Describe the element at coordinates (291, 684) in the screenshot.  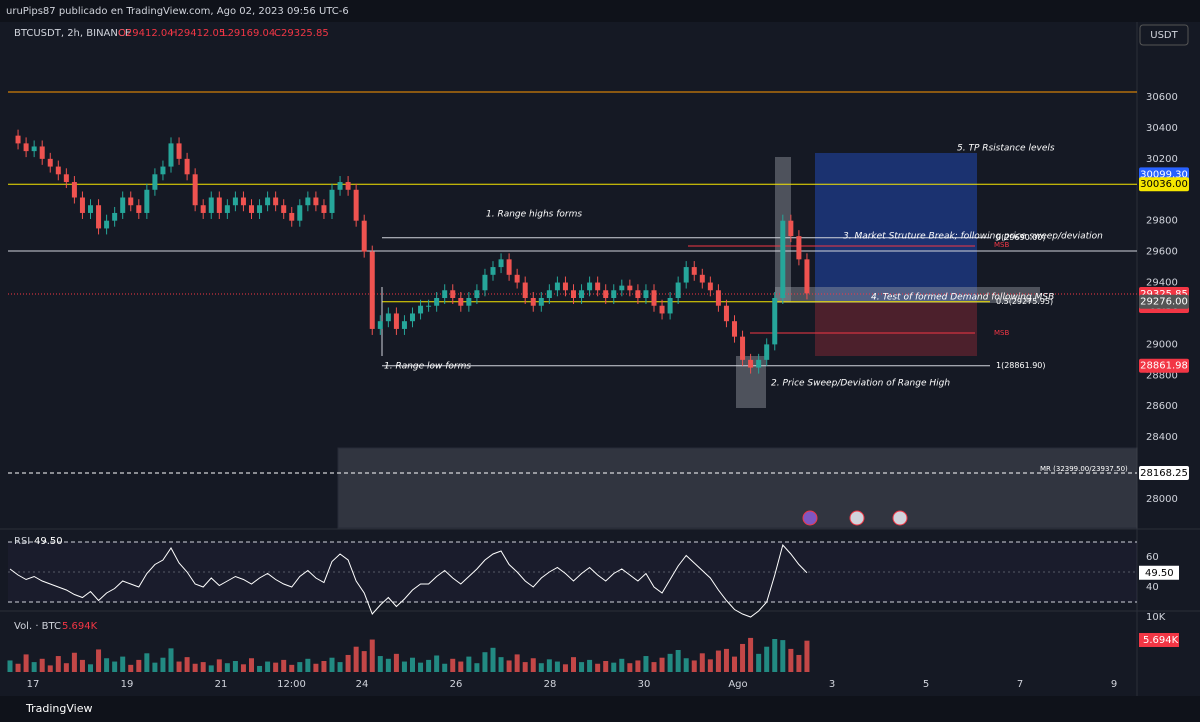
I see `x-tick-label: 12:00` at that location.